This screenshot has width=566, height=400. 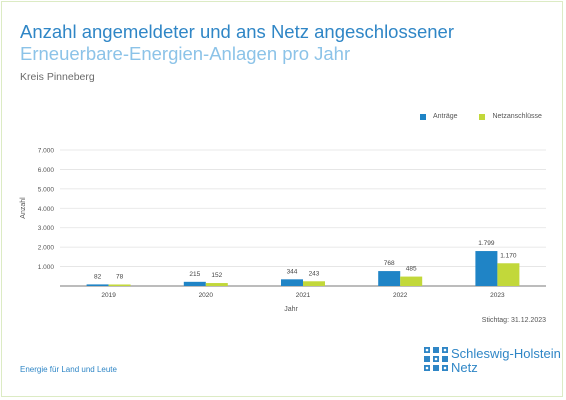 I want to click on chart-legend: Anträge Netzanschlüsse, so click(x=481, y=117).